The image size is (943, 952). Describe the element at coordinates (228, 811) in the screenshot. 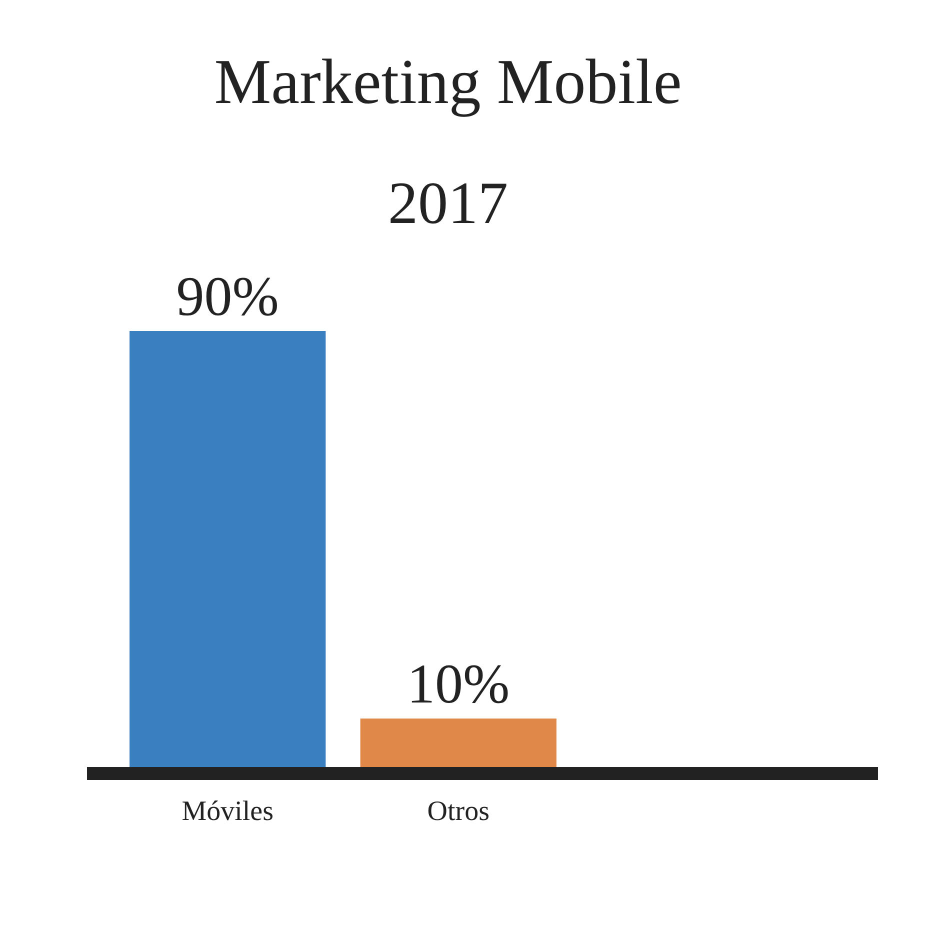

I see `x-tick-label: Móviles` at that location.